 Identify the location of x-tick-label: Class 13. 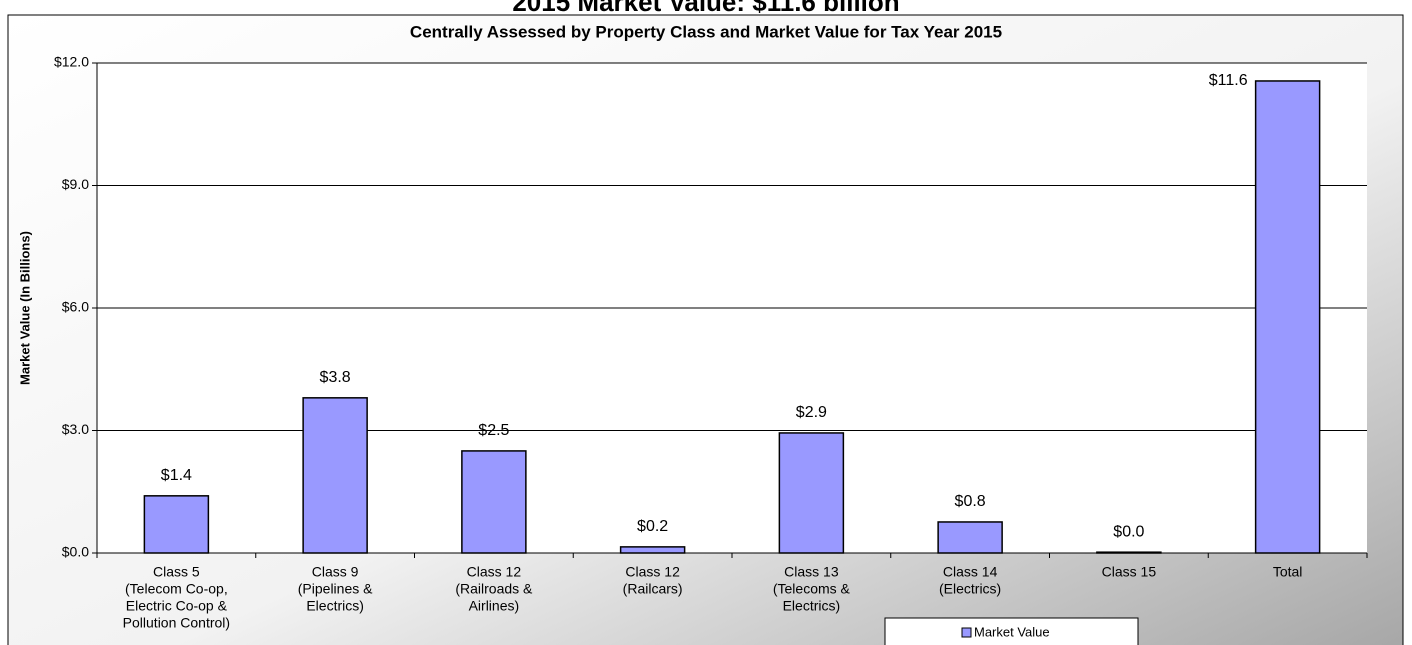
(811, 572).